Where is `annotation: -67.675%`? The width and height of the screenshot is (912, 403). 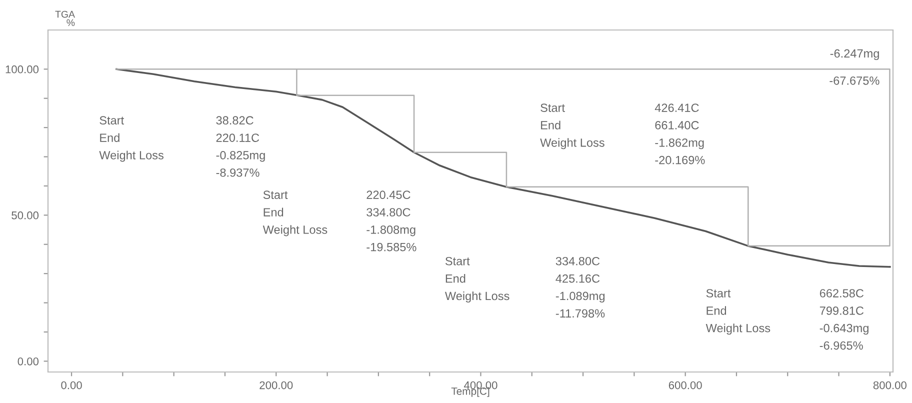 annotation: -67.675% is located at coordinates (855, 80).